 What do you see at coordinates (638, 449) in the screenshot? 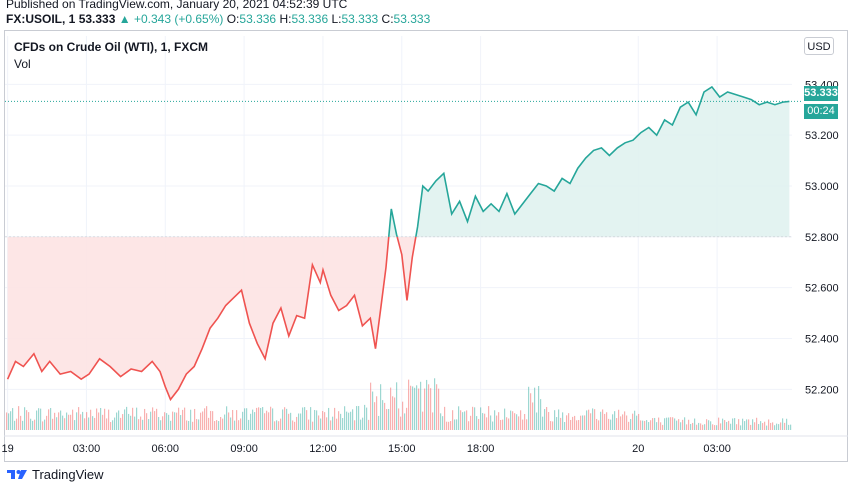
I see `x-tick-label: 20` at bounding box center [638, 449].